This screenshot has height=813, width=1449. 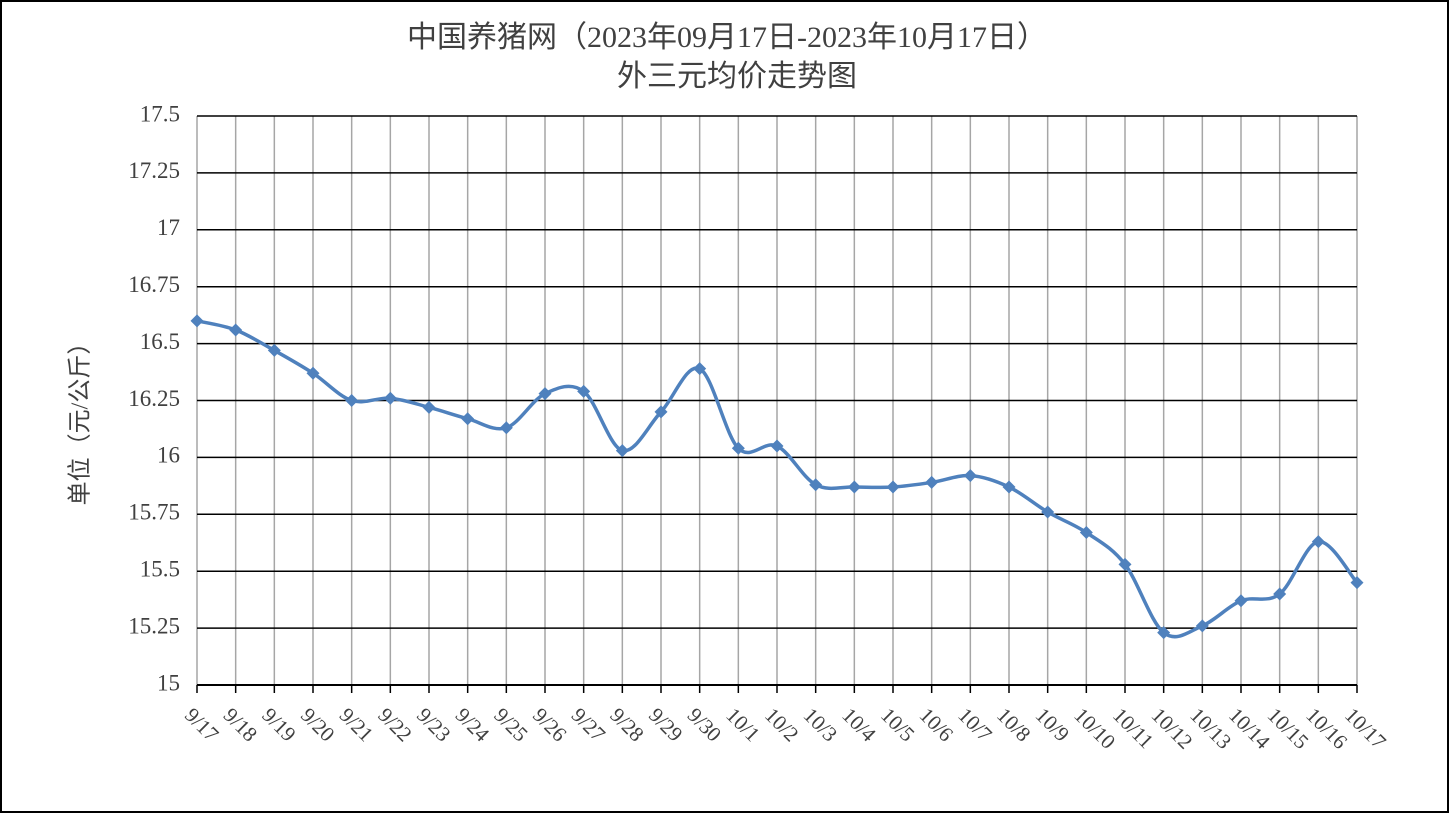 What do you see at coordinates (154, 625) in the screenshot?
I see `y-tick-label: 15.25` at bounding box center [154, 625].